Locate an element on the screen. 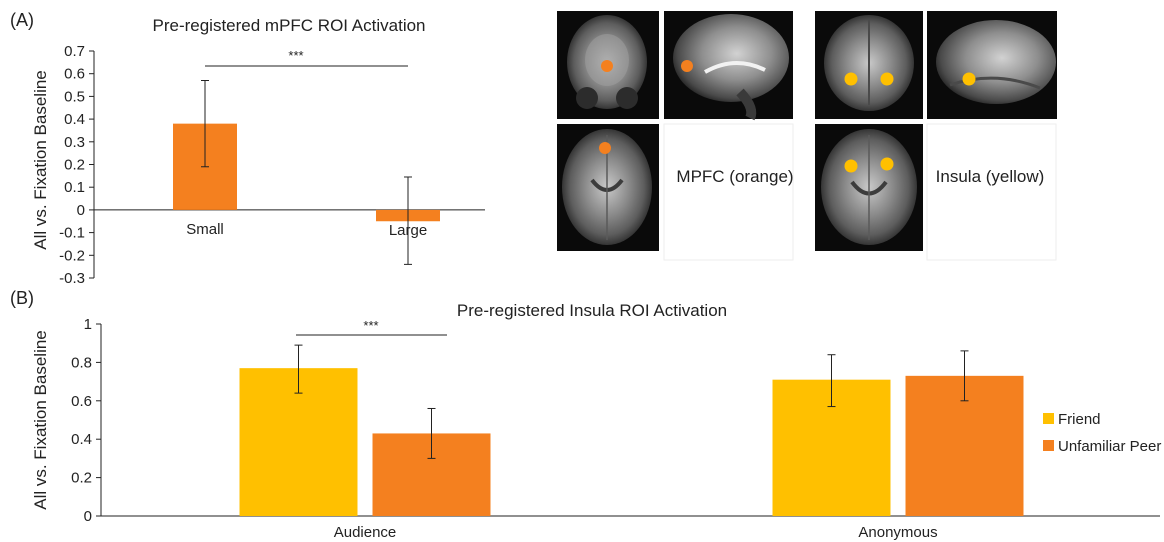  mpfc-roi-marker-sagittal is located at coordinates (687, 66).